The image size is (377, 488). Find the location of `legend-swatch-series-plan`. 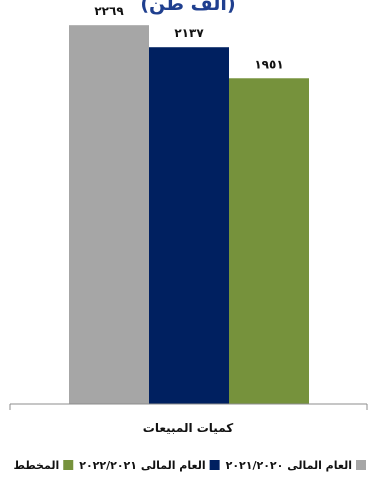

legend-swatch-series-plan is located at coordinates (68, 465).